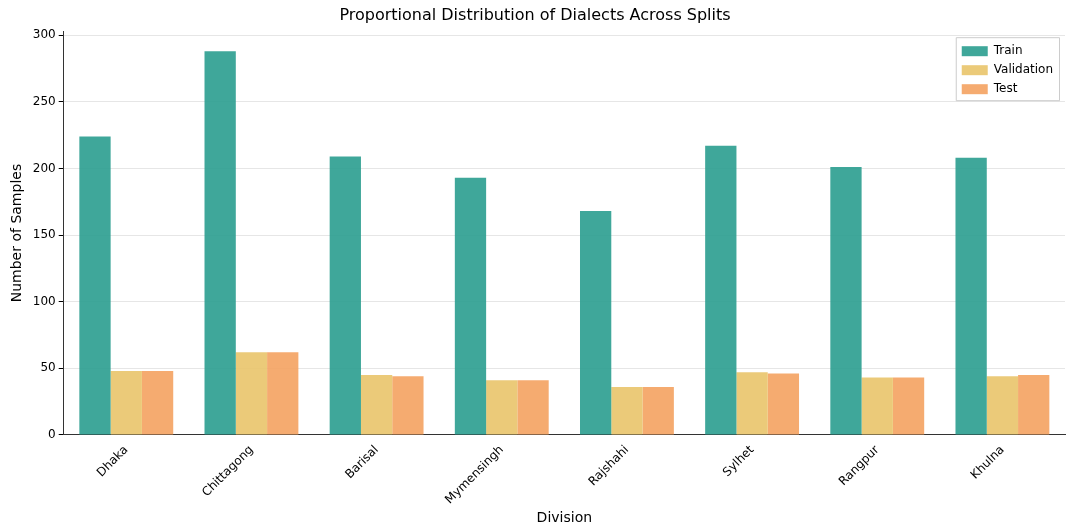 The height and width of the screenshot is (529, 1070). Describe the element at coordinates (44, 100) in the screenshot. I see `y-tick-label: 250` at that location.